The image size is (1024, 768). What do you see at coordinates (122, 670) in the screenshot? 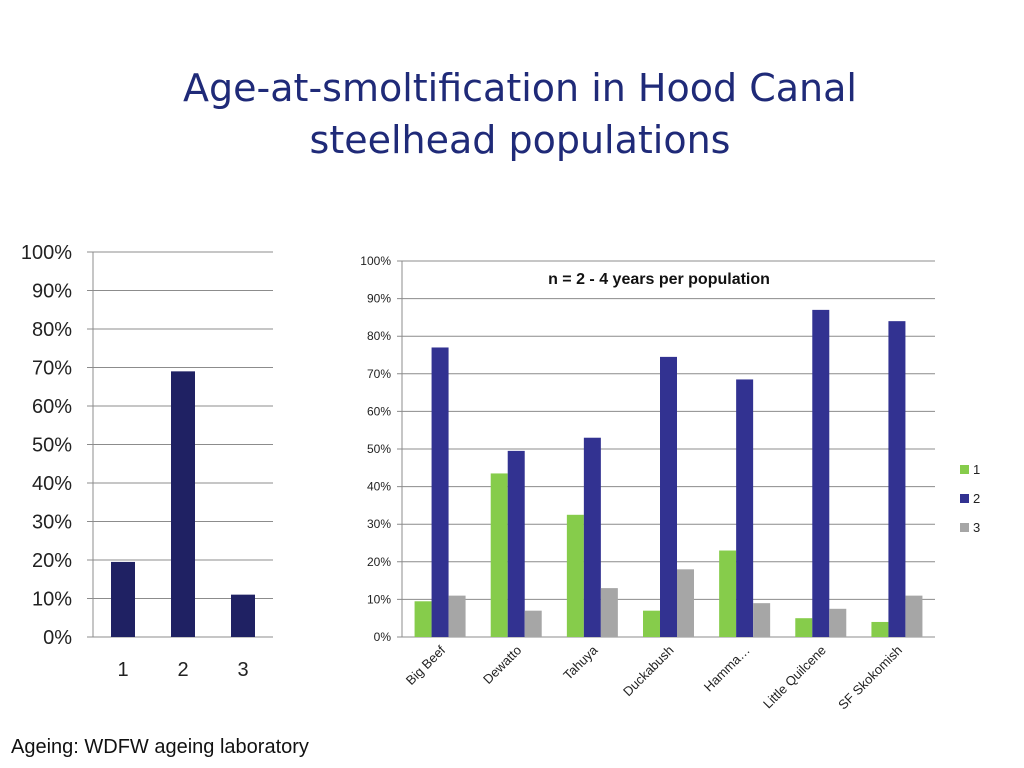
I see `x-tick-label: 1` at bounding box center [122, 670].